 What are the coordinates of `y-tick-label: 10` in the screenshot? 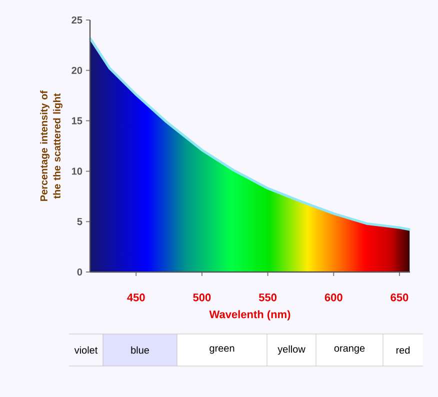 It's located at (77, 171).